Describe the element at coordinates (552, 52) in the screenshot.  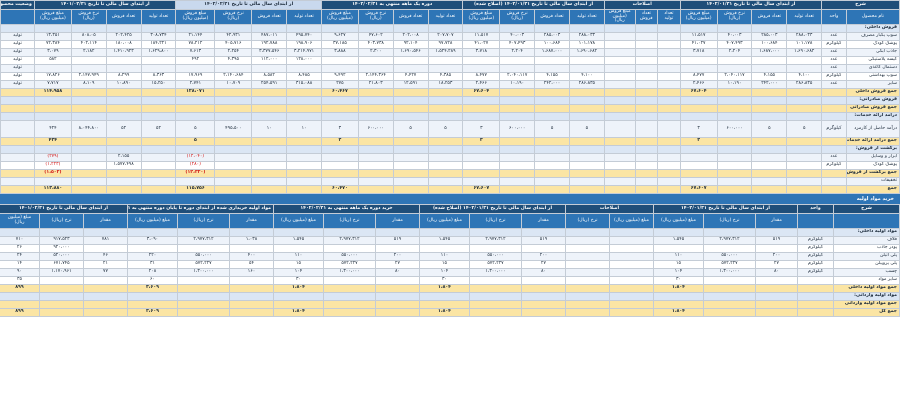
I see `sales-cell: ۱،۶۸۷،۰۰۰` at that location.